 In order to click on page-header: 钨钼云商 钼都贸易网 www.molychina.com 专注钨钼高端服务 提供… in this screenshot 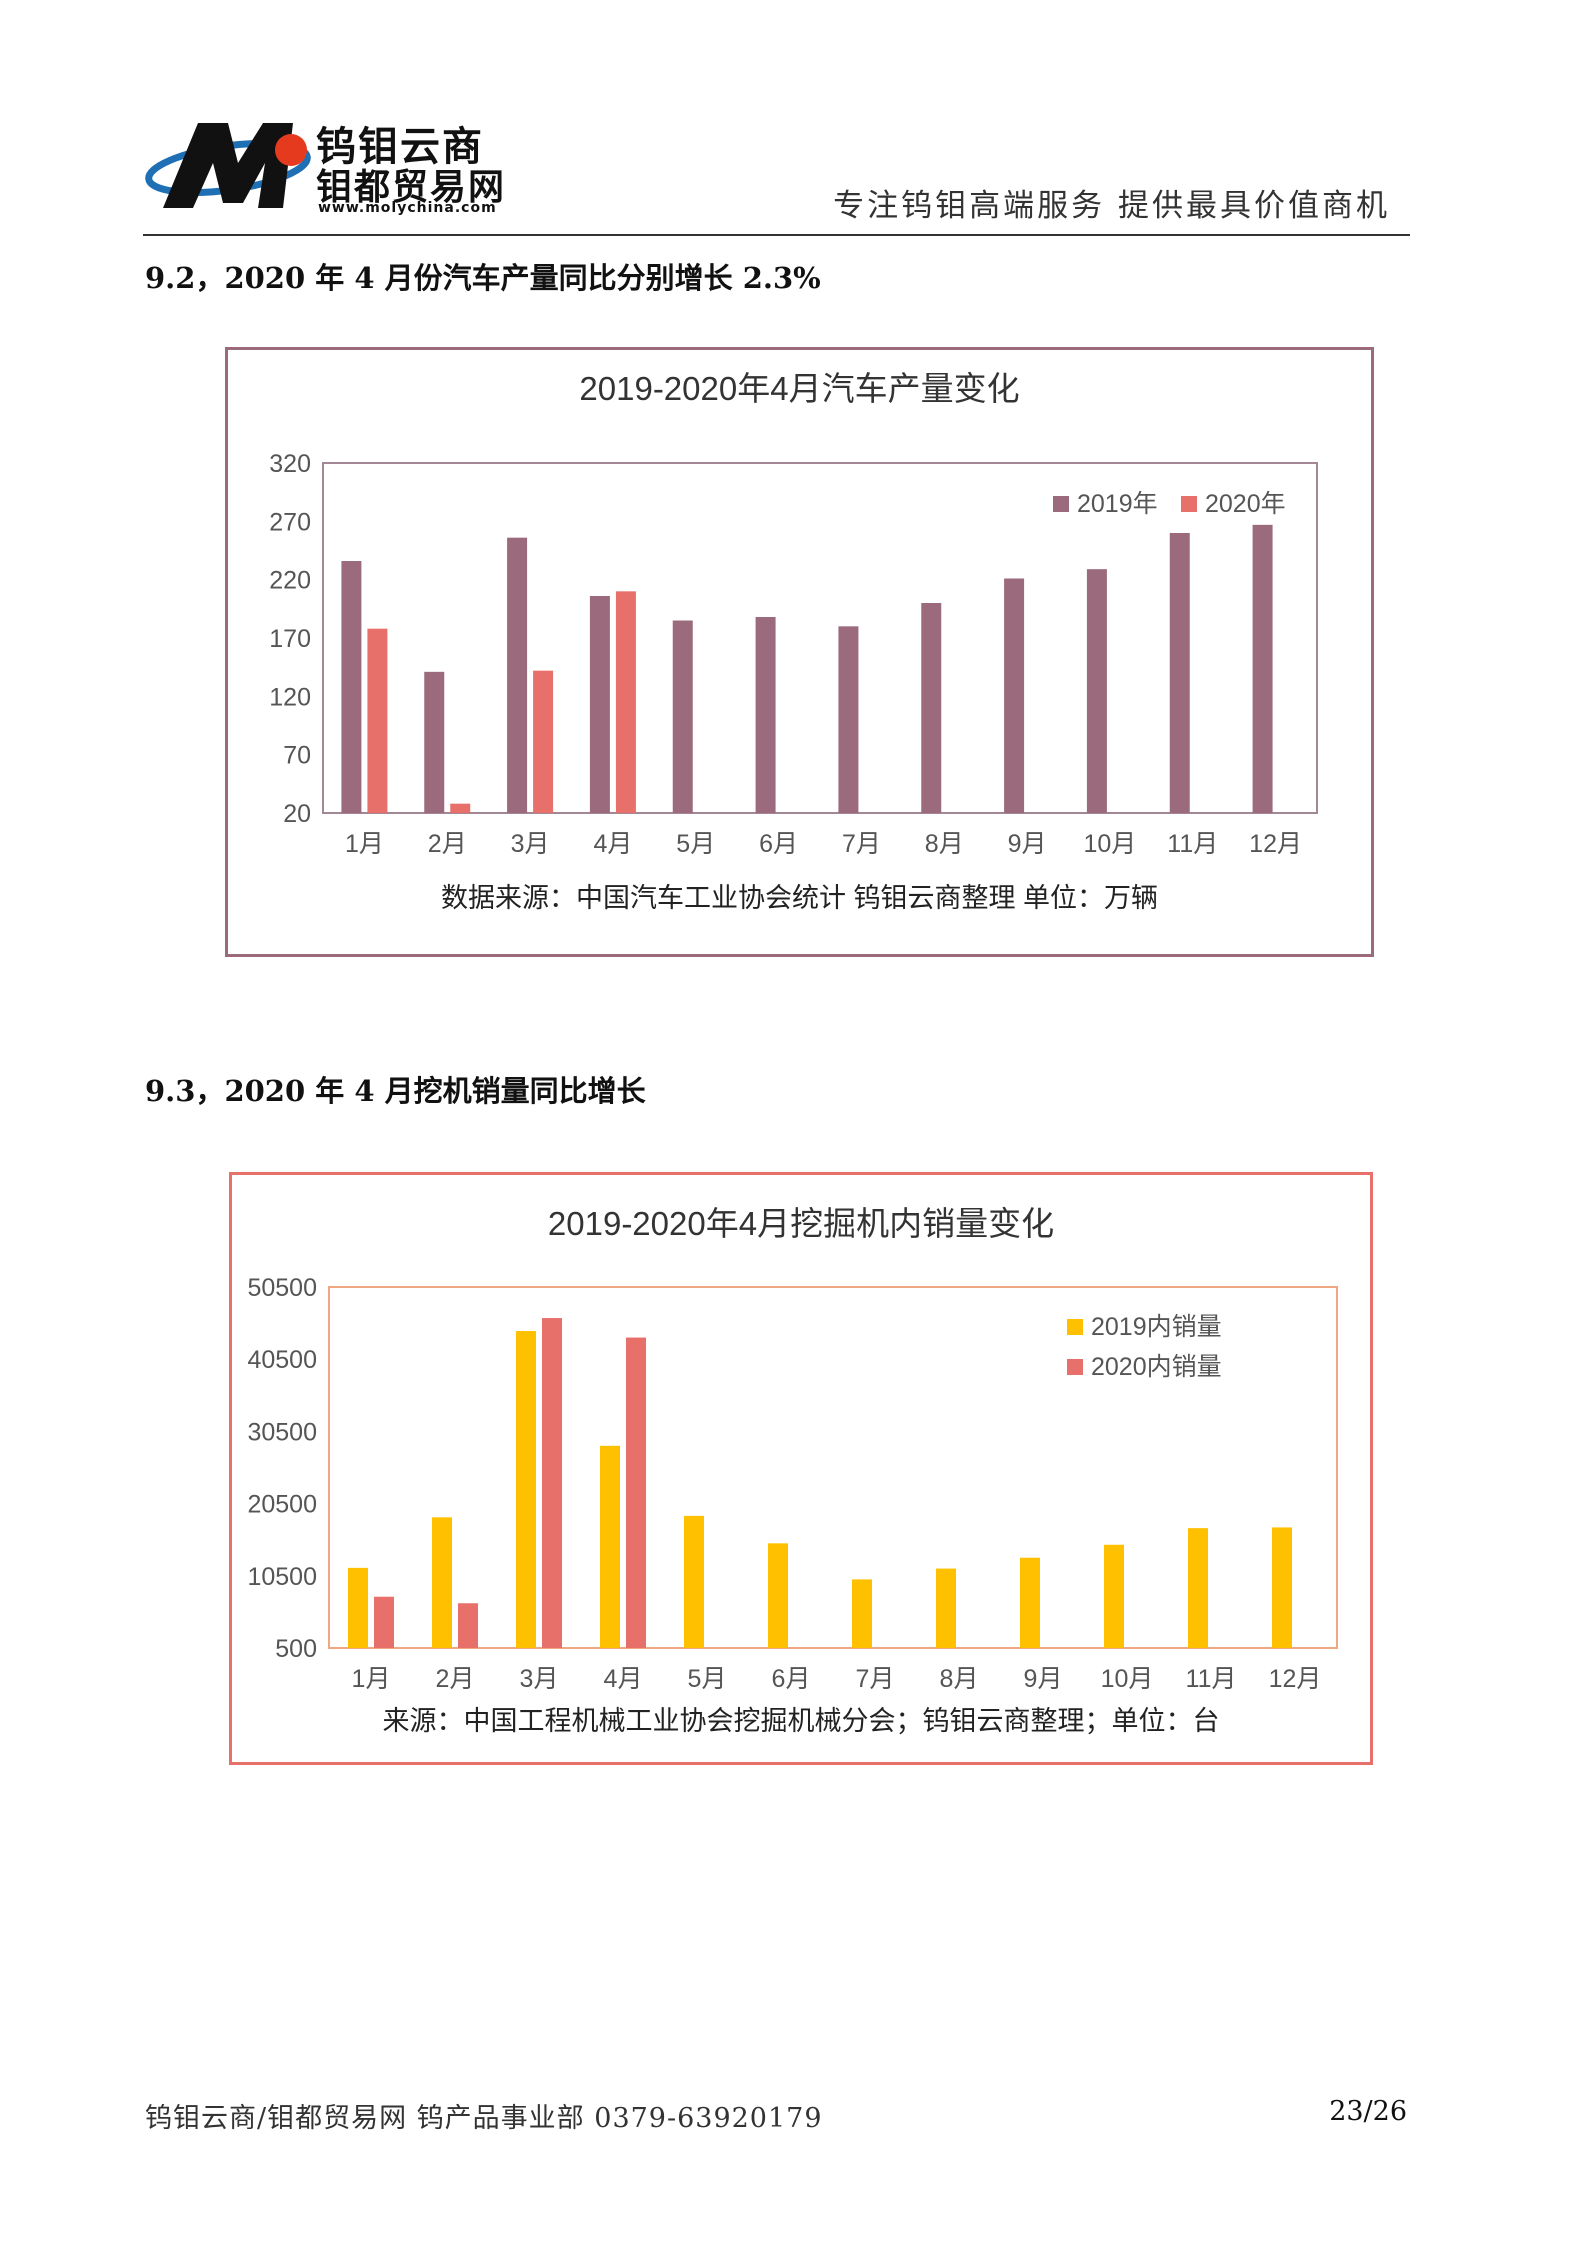, I will do `click(776, 172)`.